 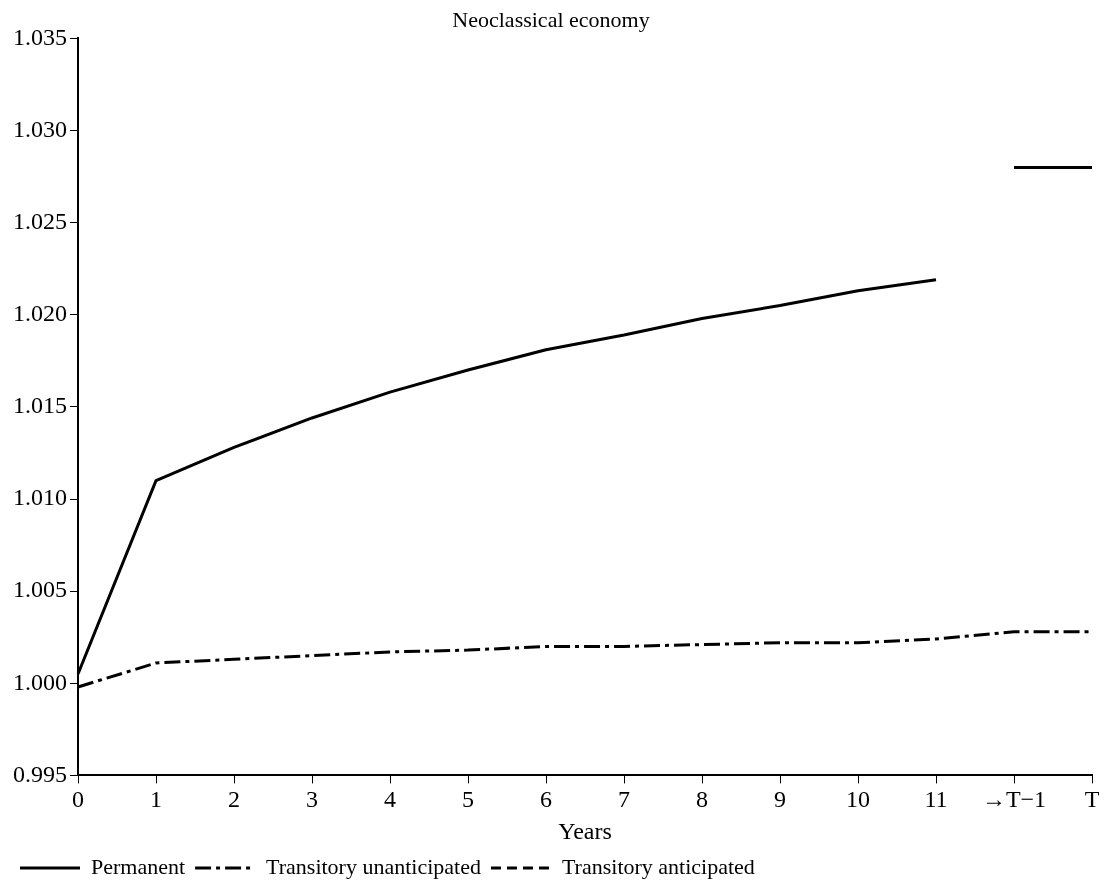 I want to click on x-tick-label: 11, so click(x=936, y=799).